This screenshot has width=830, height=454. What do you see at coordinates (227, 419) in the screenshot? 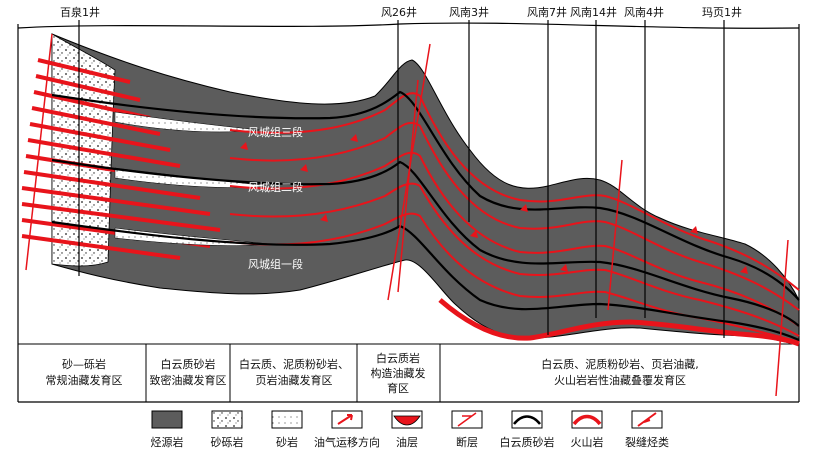
I see `sandy-conglomerate-icon` at bounding box center [227, 419].